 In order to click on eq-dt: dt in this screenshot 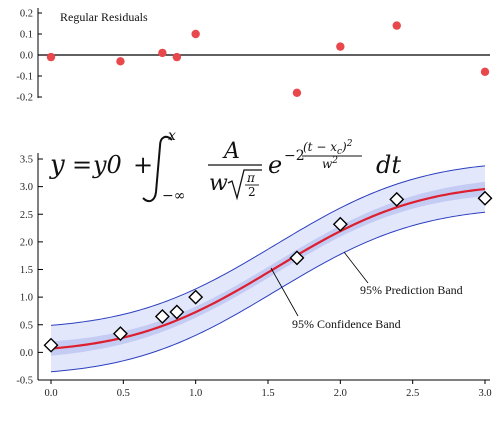, I will do `click(388, 165)`.